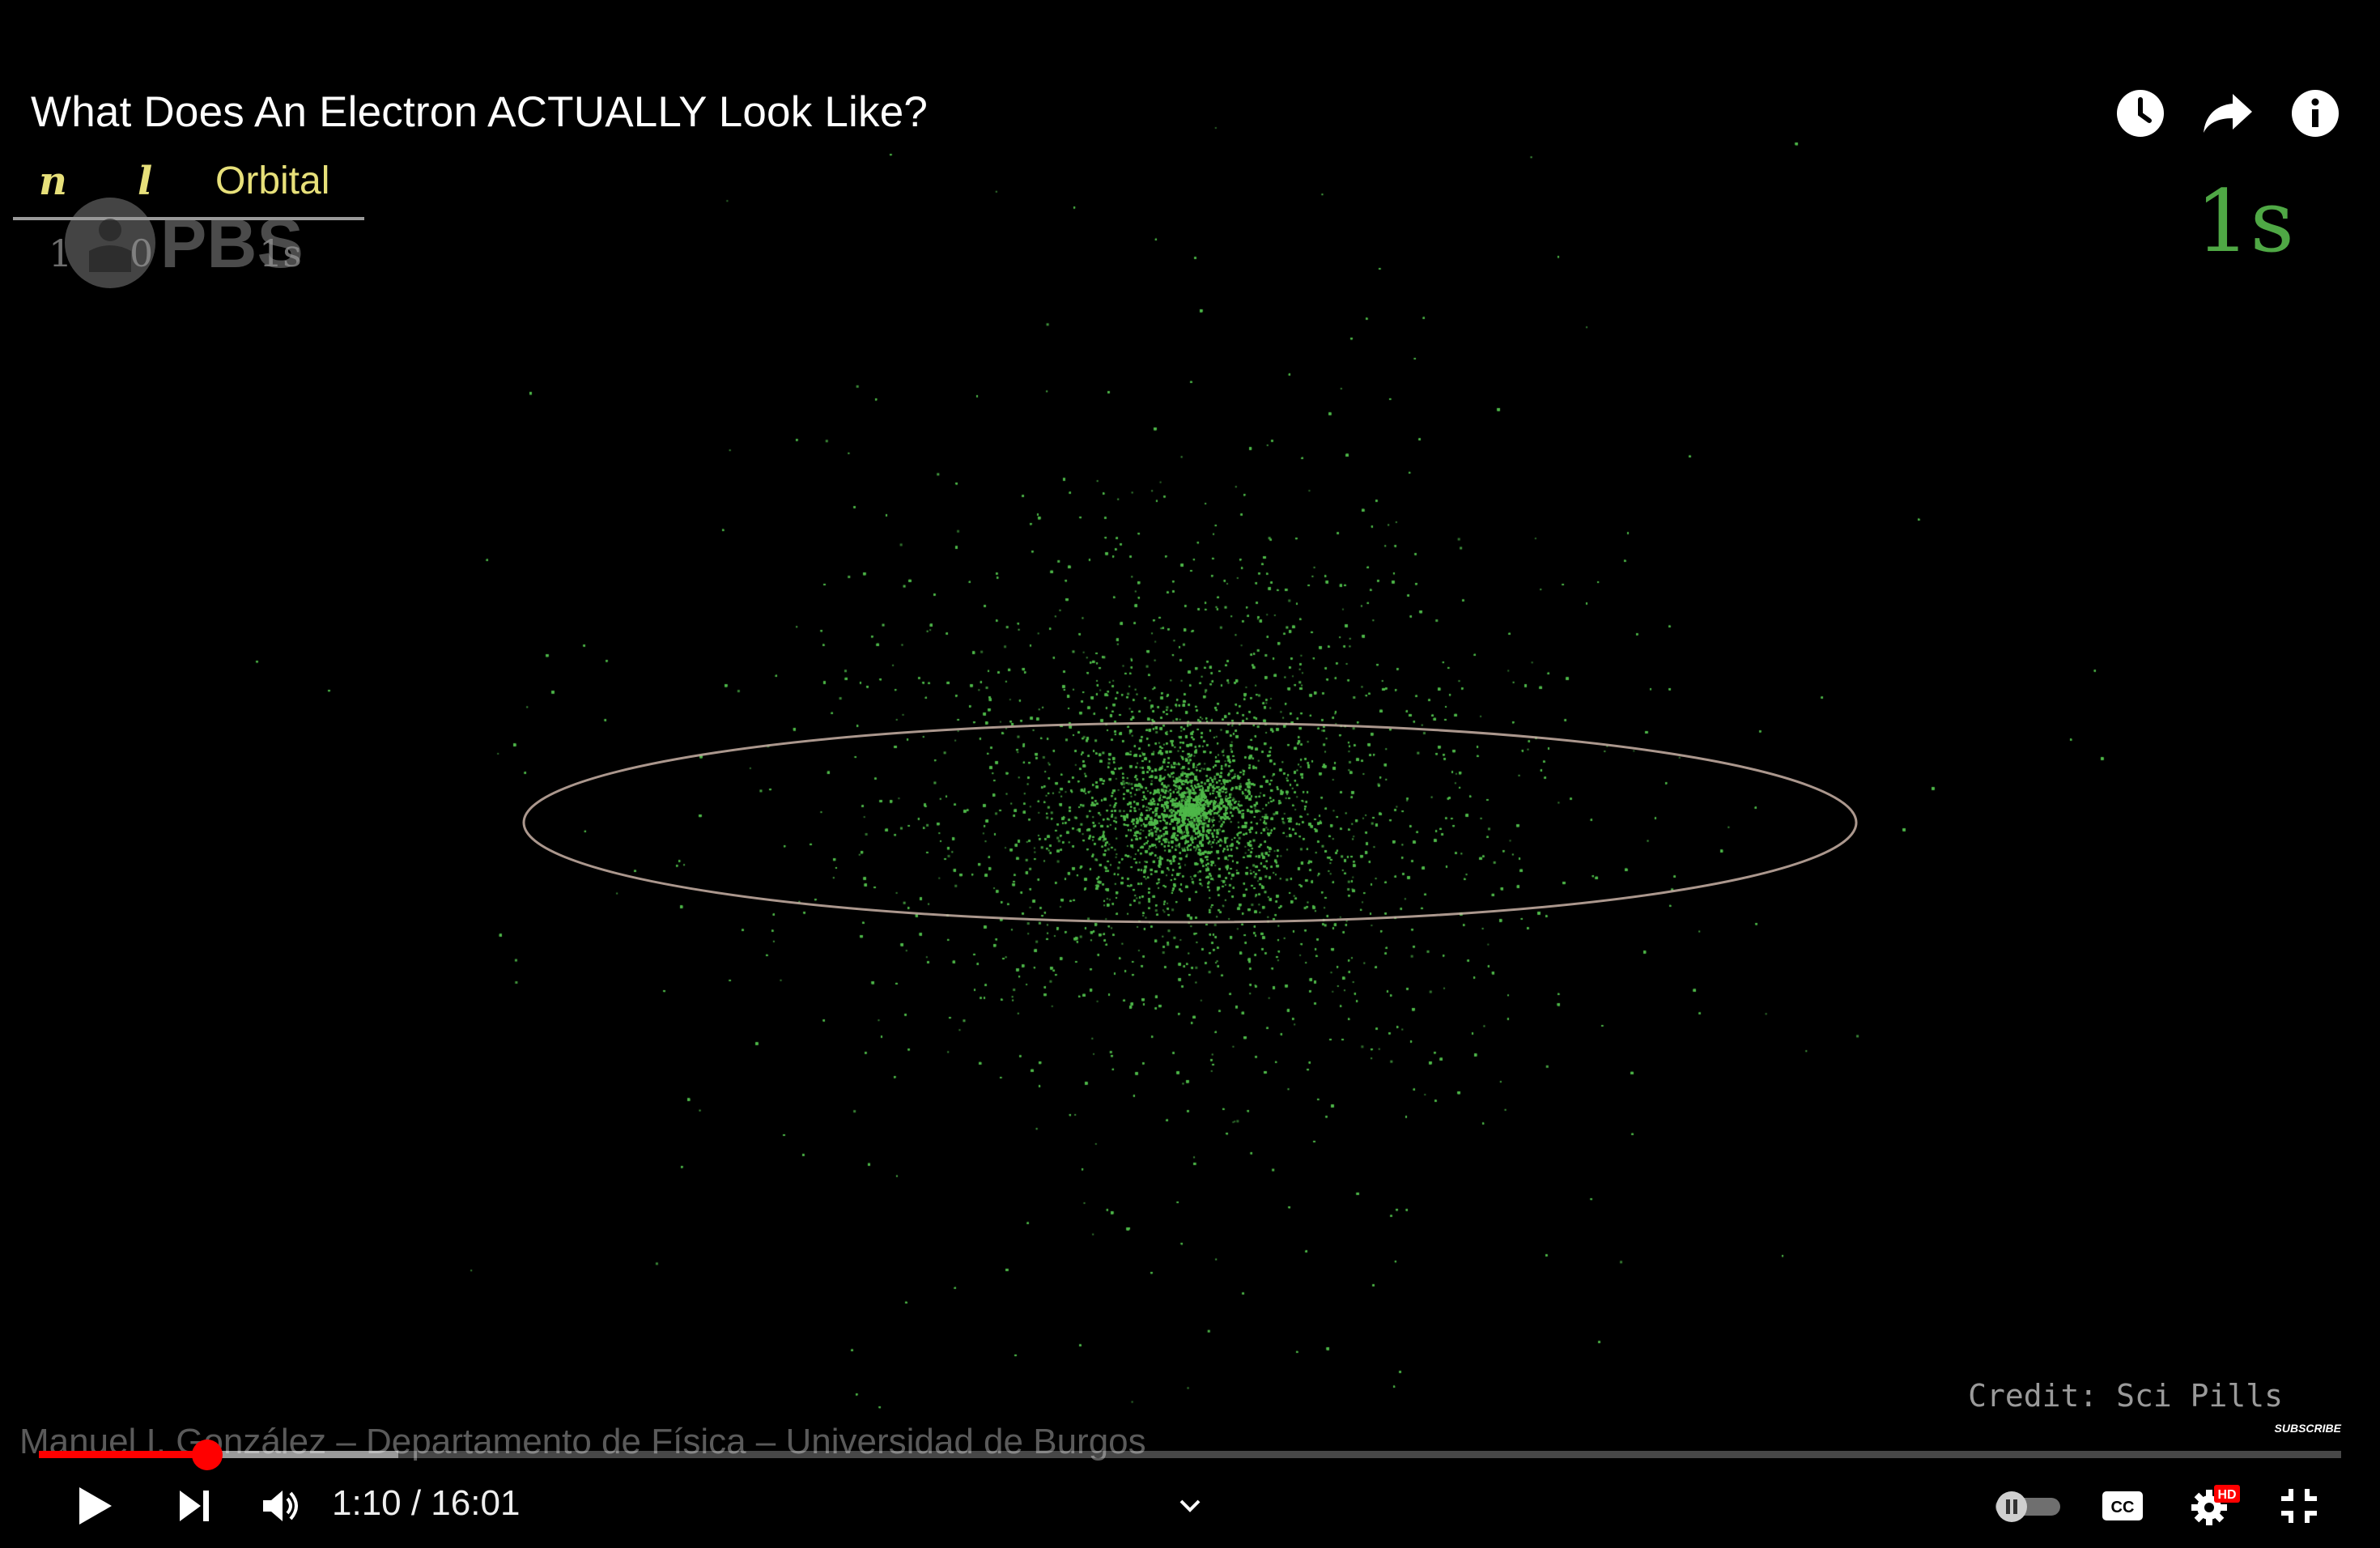 Image resolution: width=2380 pixels, height=1548 pixels. What do you see at coordinates (2307, 1429) in the screenshot?
I see `subscribe-watermark: SUBSCRIBE` at bounding box center [2307, 1429].